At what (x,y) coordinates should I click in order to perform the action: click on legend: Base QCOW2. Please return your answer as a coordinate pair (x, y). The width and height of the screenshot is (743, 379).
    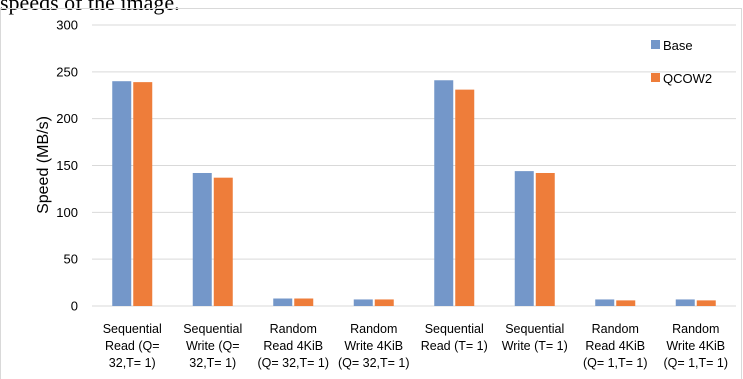
    Looking at the image, I should click on (681, 62).